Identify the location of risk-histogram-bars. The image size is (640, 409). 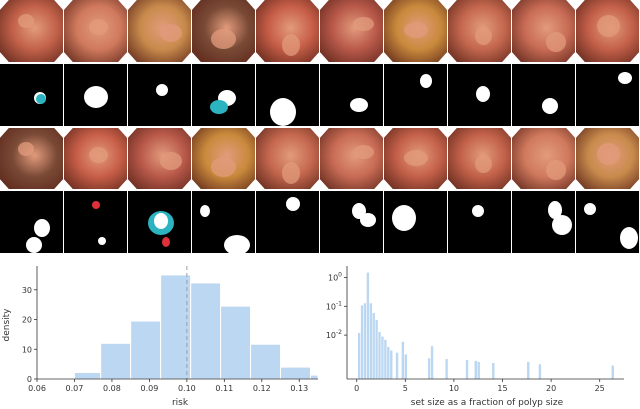
(177, 327).